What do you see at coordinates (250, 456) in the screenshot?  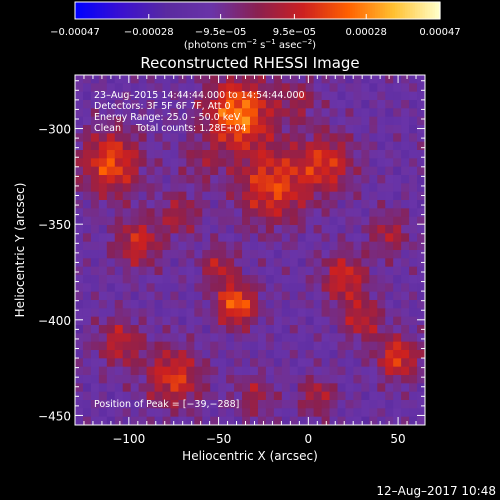 I see `x-axis-label: Heliocentric X (arcsec)` at bounding box center [250, 456].